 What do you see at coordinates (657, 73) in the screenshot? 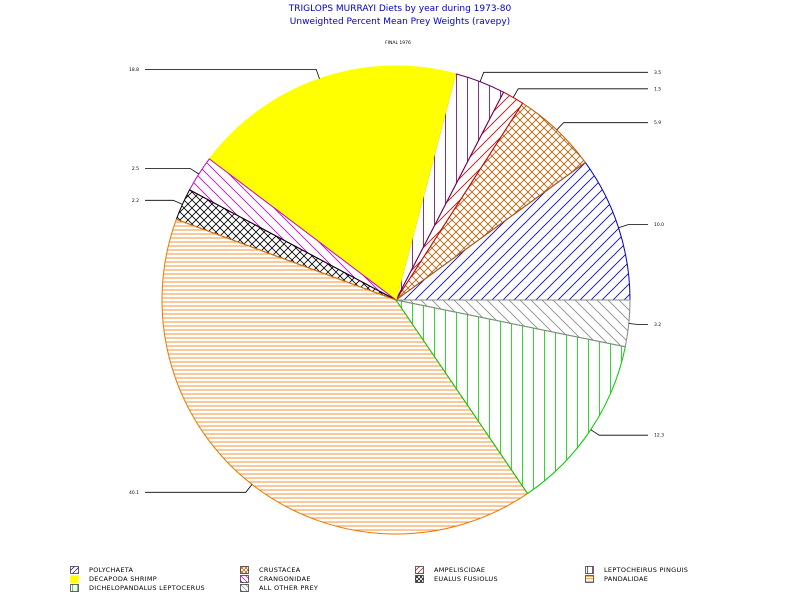
I see `value-label: 3.5` at bounding box center [657, 73].